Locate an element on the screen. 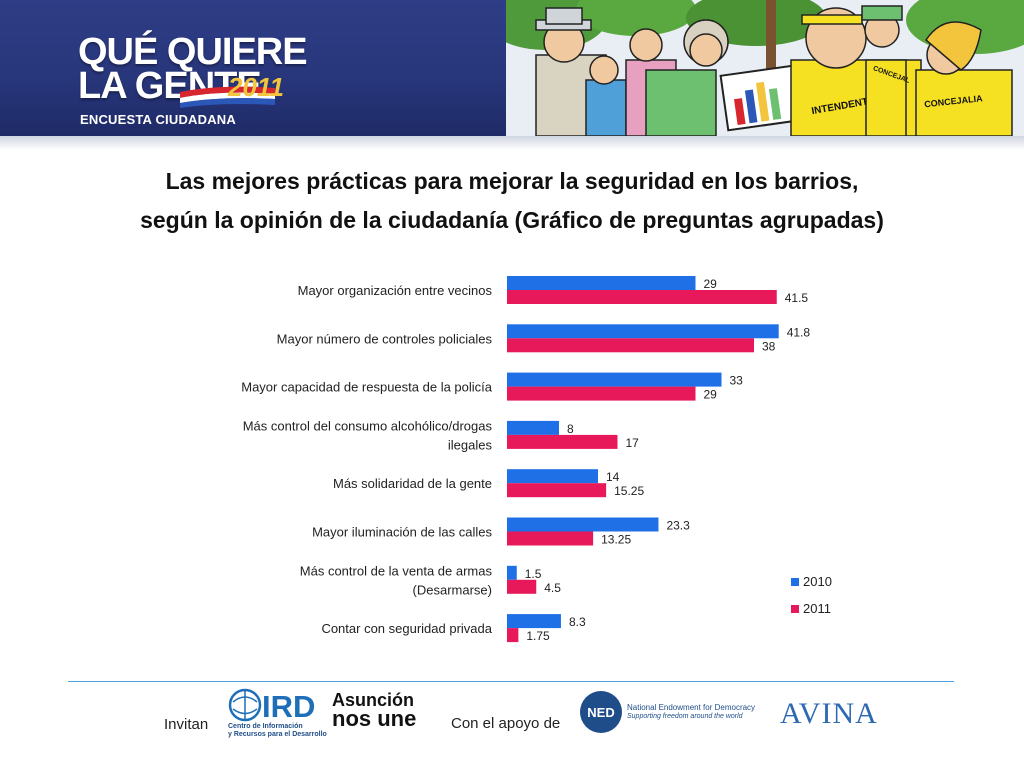 The width and height of the screenshot is (1024, 768). logo-subtitle: ENCUESTA CIUDADANA is located at coordinates (158, 119).